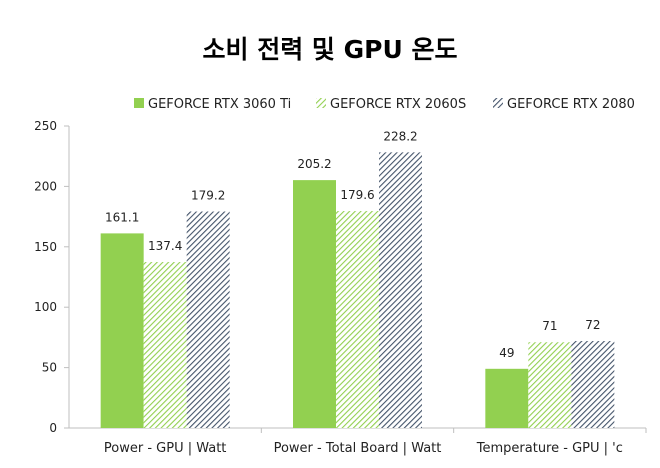  I want to click on data-label: 71, so click(549, 326).